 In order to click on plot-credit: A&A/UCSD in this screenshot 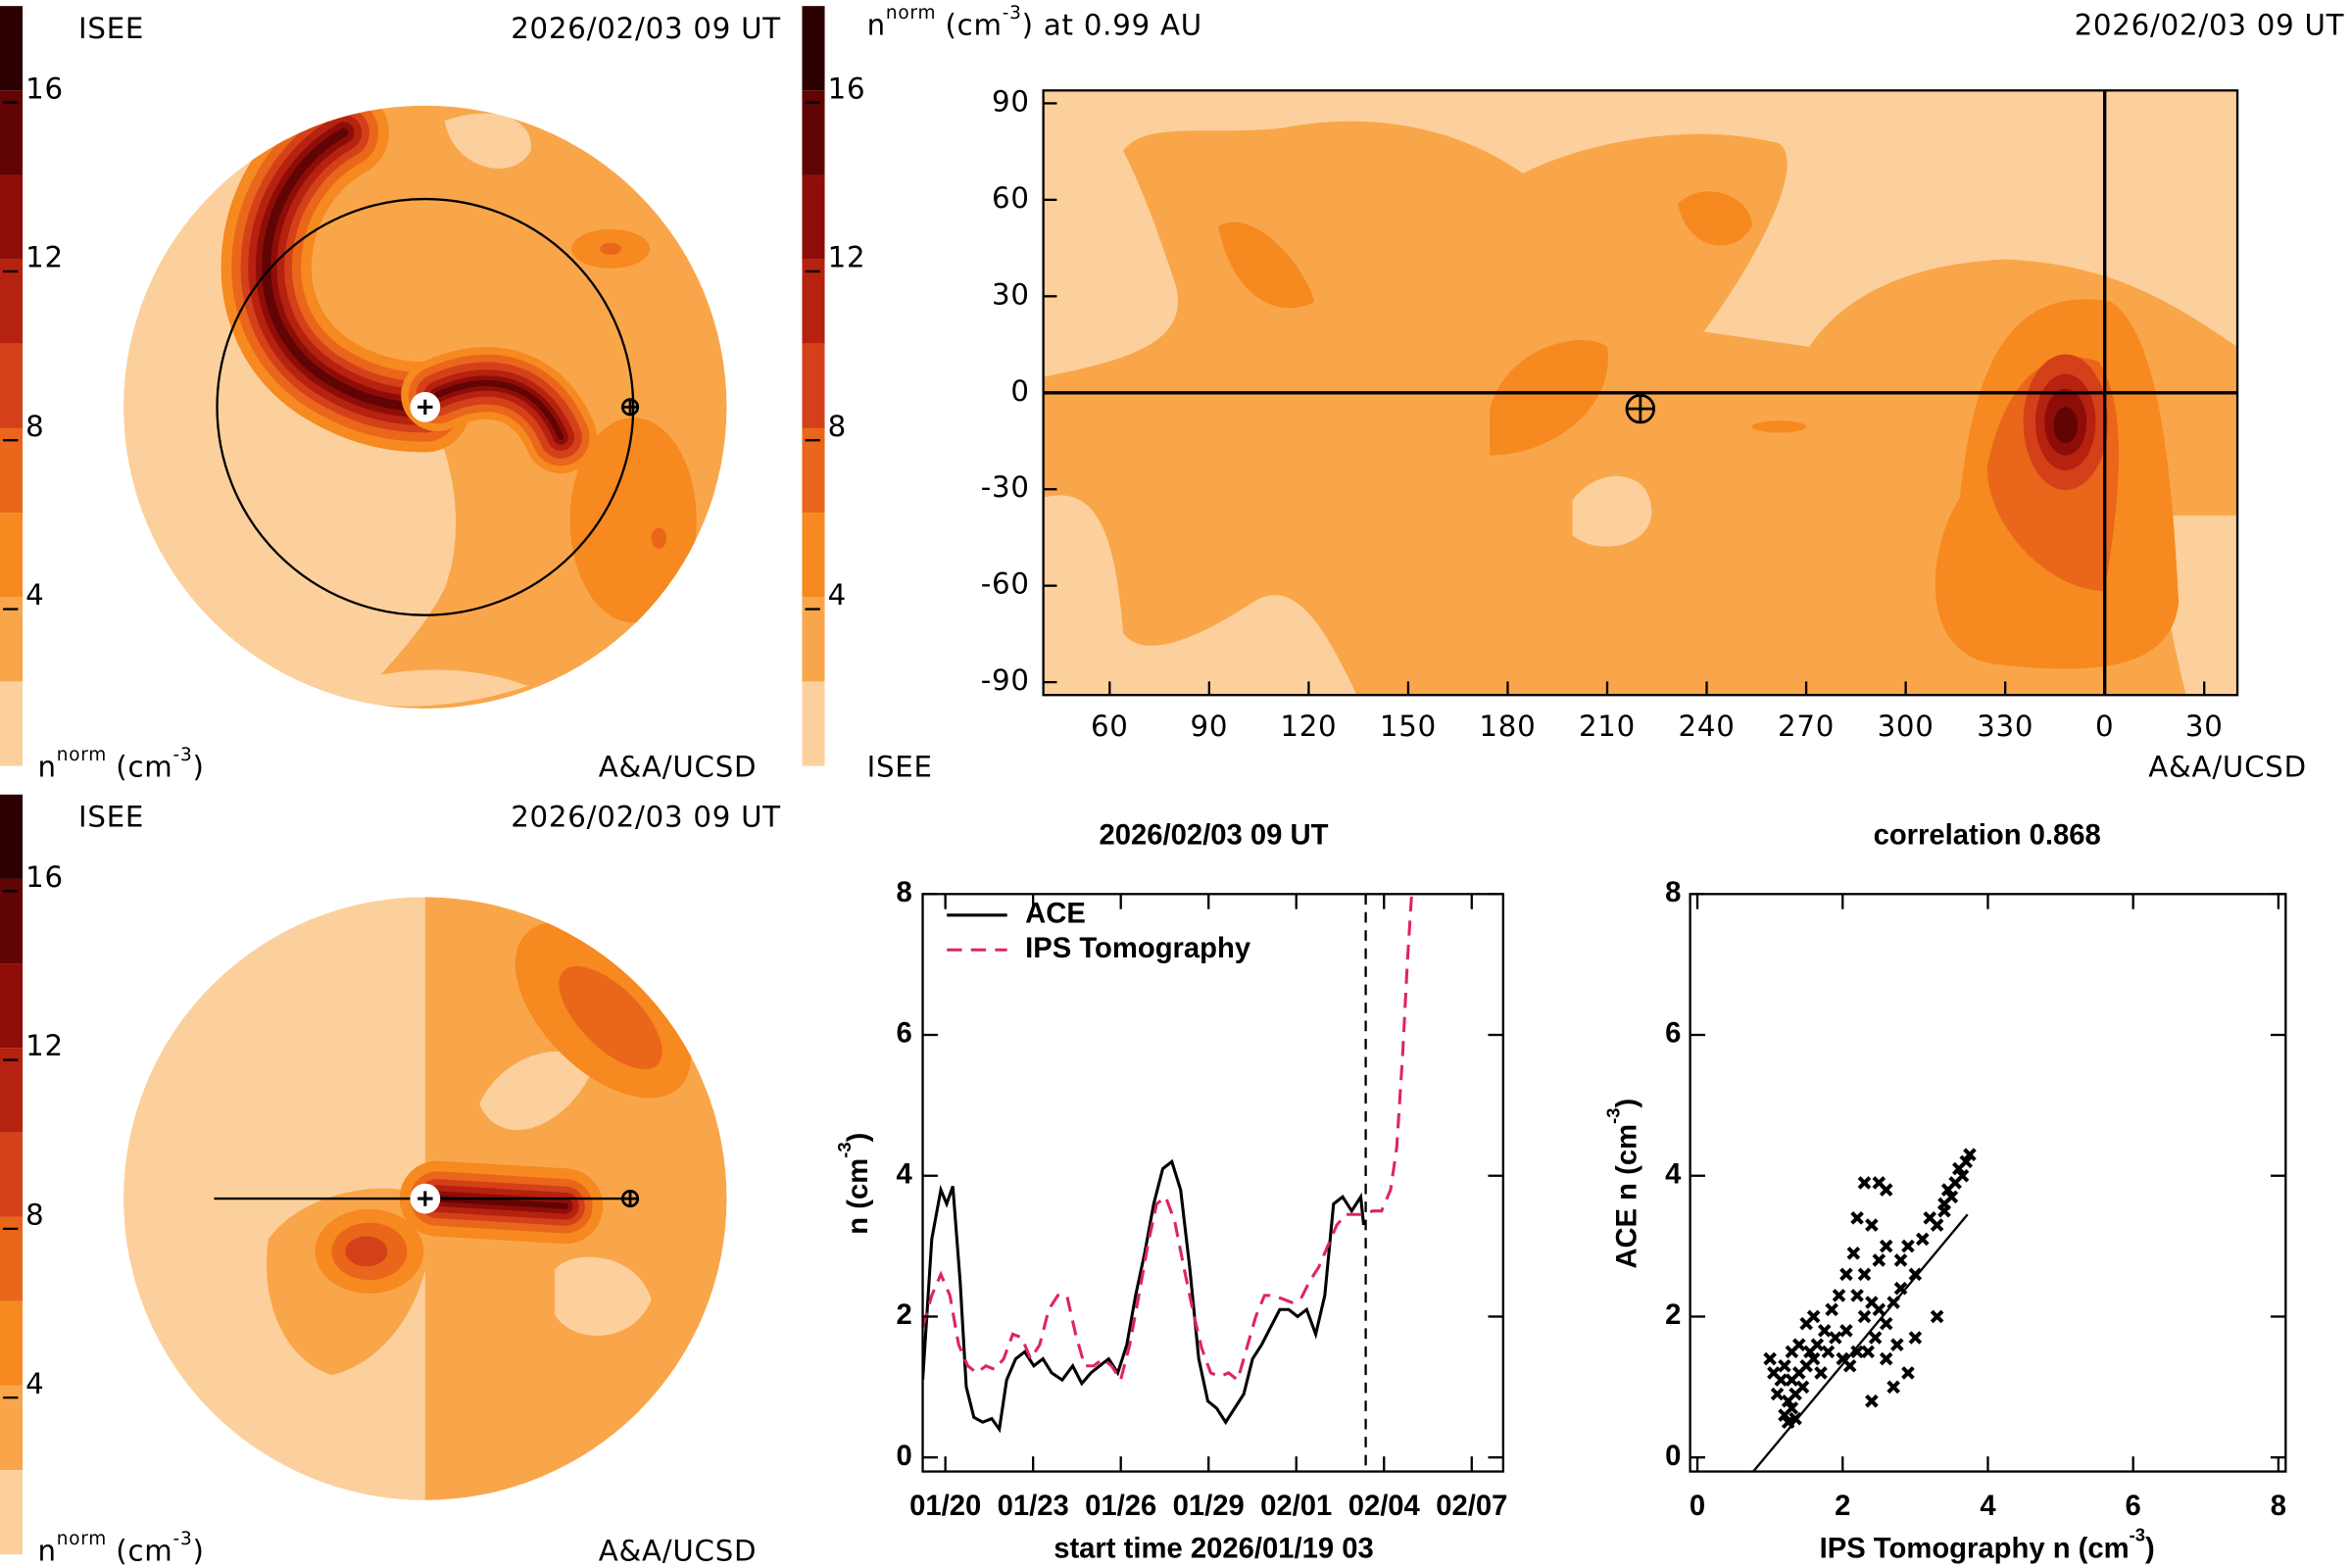, I will do `click(678, 1551)`.